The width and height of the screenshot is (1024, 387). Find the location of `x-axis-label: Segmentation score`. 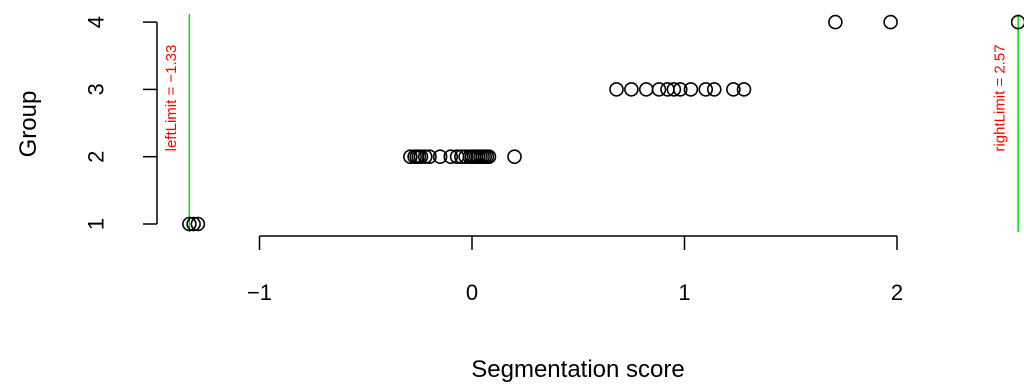

x-axis-label: Segmentation score is located at coordinates (577, 369).